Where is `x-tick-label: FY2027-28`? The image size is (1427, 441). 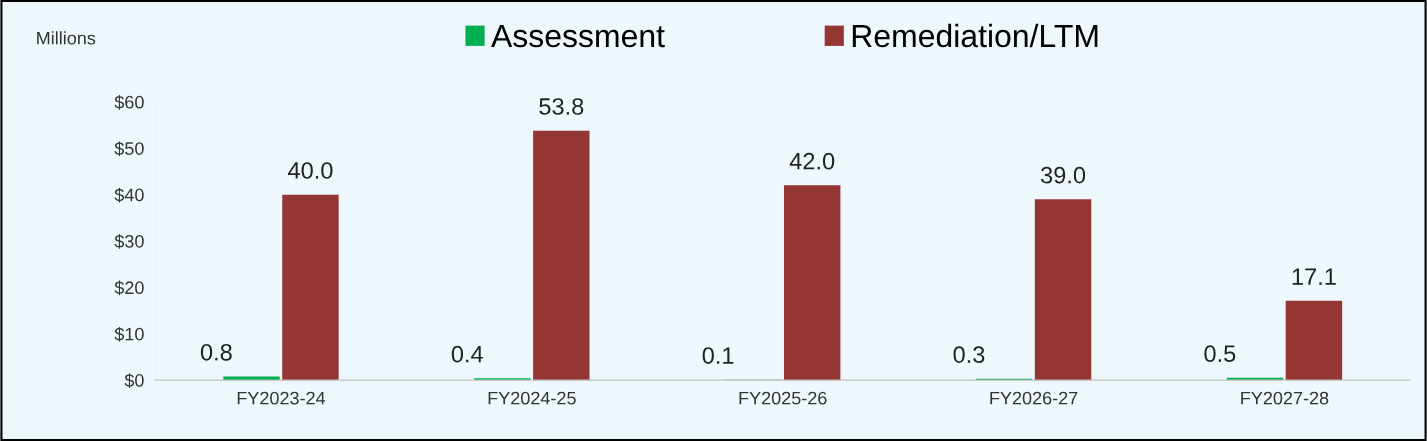 x-tick-label: FY2027-28 is located at coordinates (1285, 398).